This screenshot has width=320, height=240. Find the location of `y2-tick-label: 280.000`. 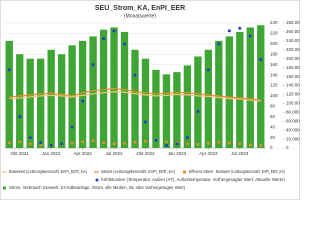

y2-tick-label: 280.000 is located at coordinates (293, 22).